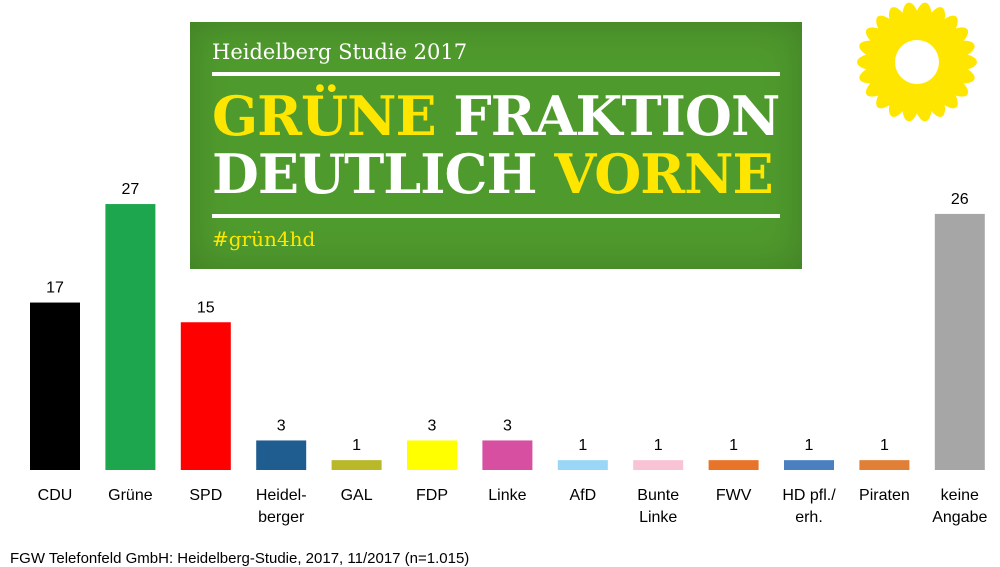 The height and width of the screenshot is (567, 1000). What do you see at coordinates (131, 189) in the screenshot?
I see `bar-value-label: 27` at bounding box center [131, 189].